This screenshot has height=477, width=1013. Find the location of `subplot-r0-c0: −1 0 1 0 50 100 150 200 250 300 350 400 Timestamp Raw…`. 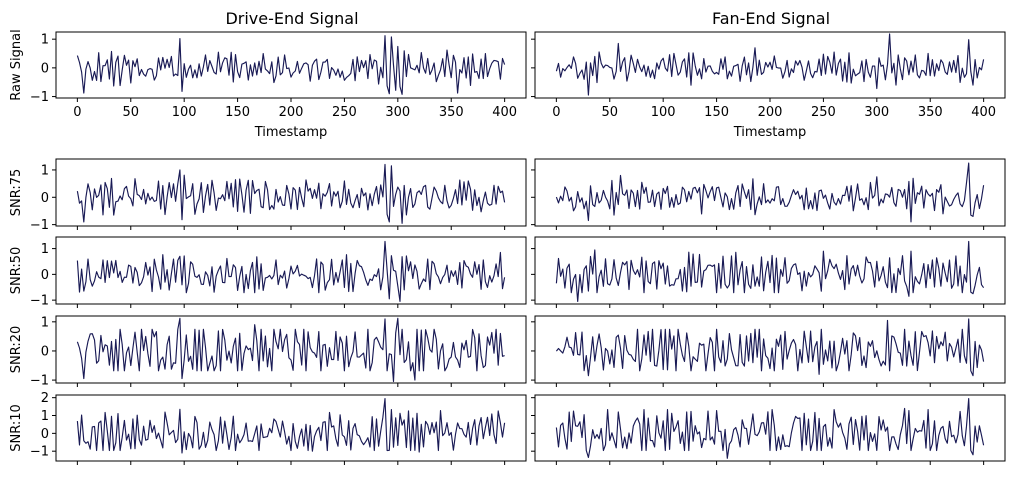

subplot-r0-c0: −1 0 1 0 50 100 150 200 250 300 350 400 Timestamp Raw… is located at coordinates (268, 84).